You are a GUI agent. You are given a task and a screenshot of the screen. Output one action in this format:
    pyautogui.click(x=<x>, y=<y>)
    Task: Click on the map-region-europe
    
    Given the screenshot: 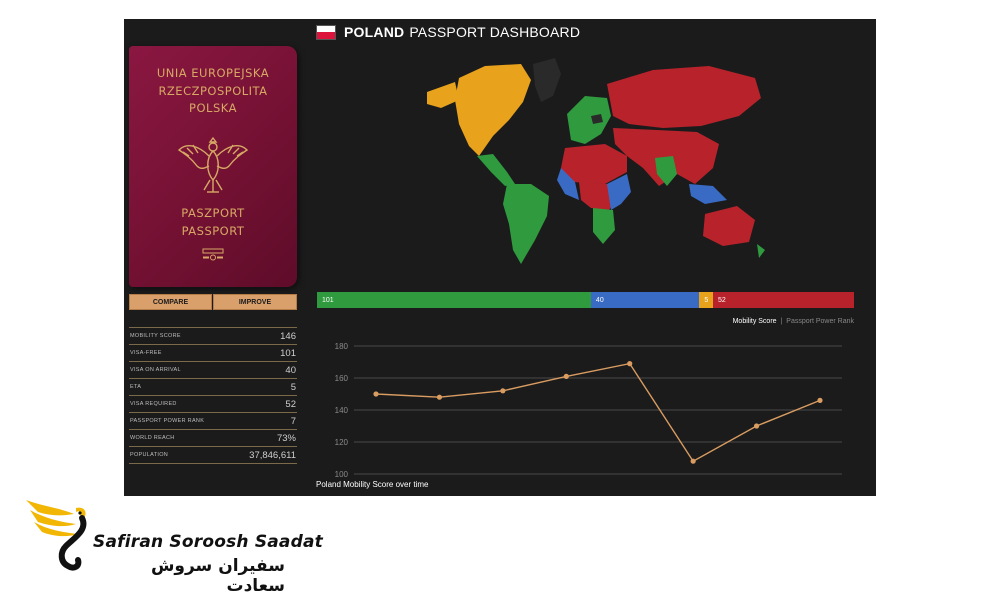 What is the action you would take?
    pyautogui.click(x=589, y=120)
    